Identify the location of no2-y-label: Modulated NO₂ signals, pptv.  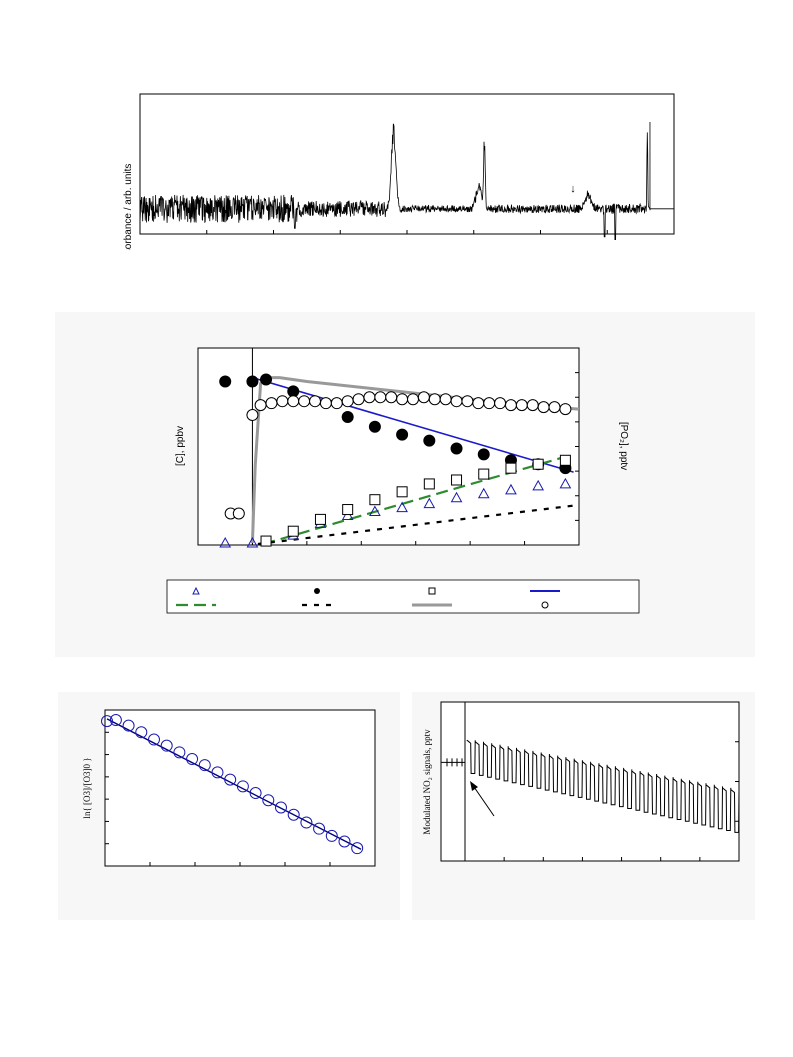
(427, 782).